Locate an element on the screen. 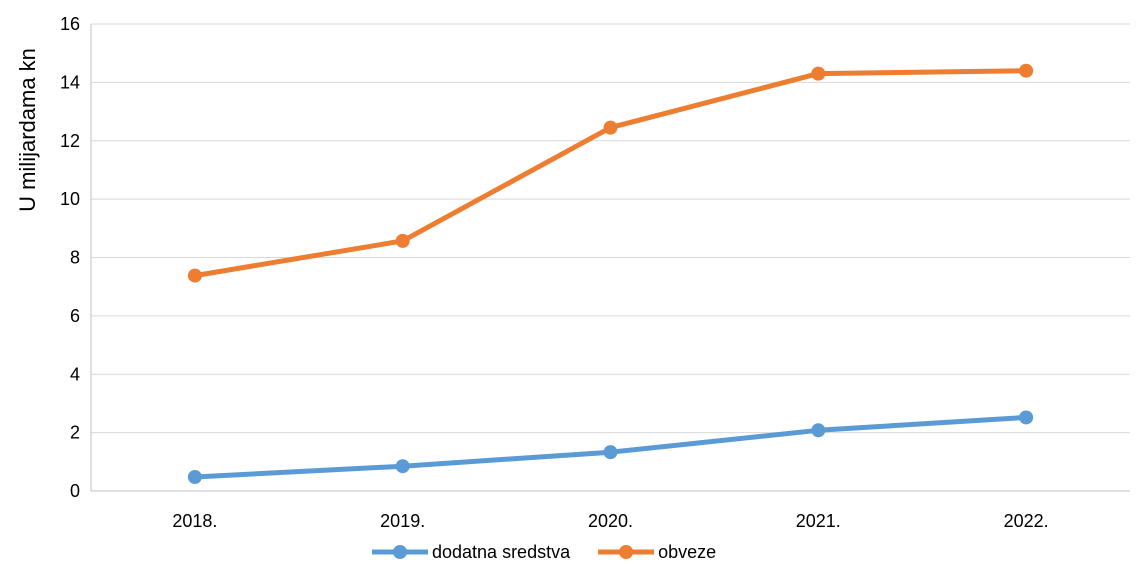  y-tick-label: 16 is located at coordinates (70, 24).